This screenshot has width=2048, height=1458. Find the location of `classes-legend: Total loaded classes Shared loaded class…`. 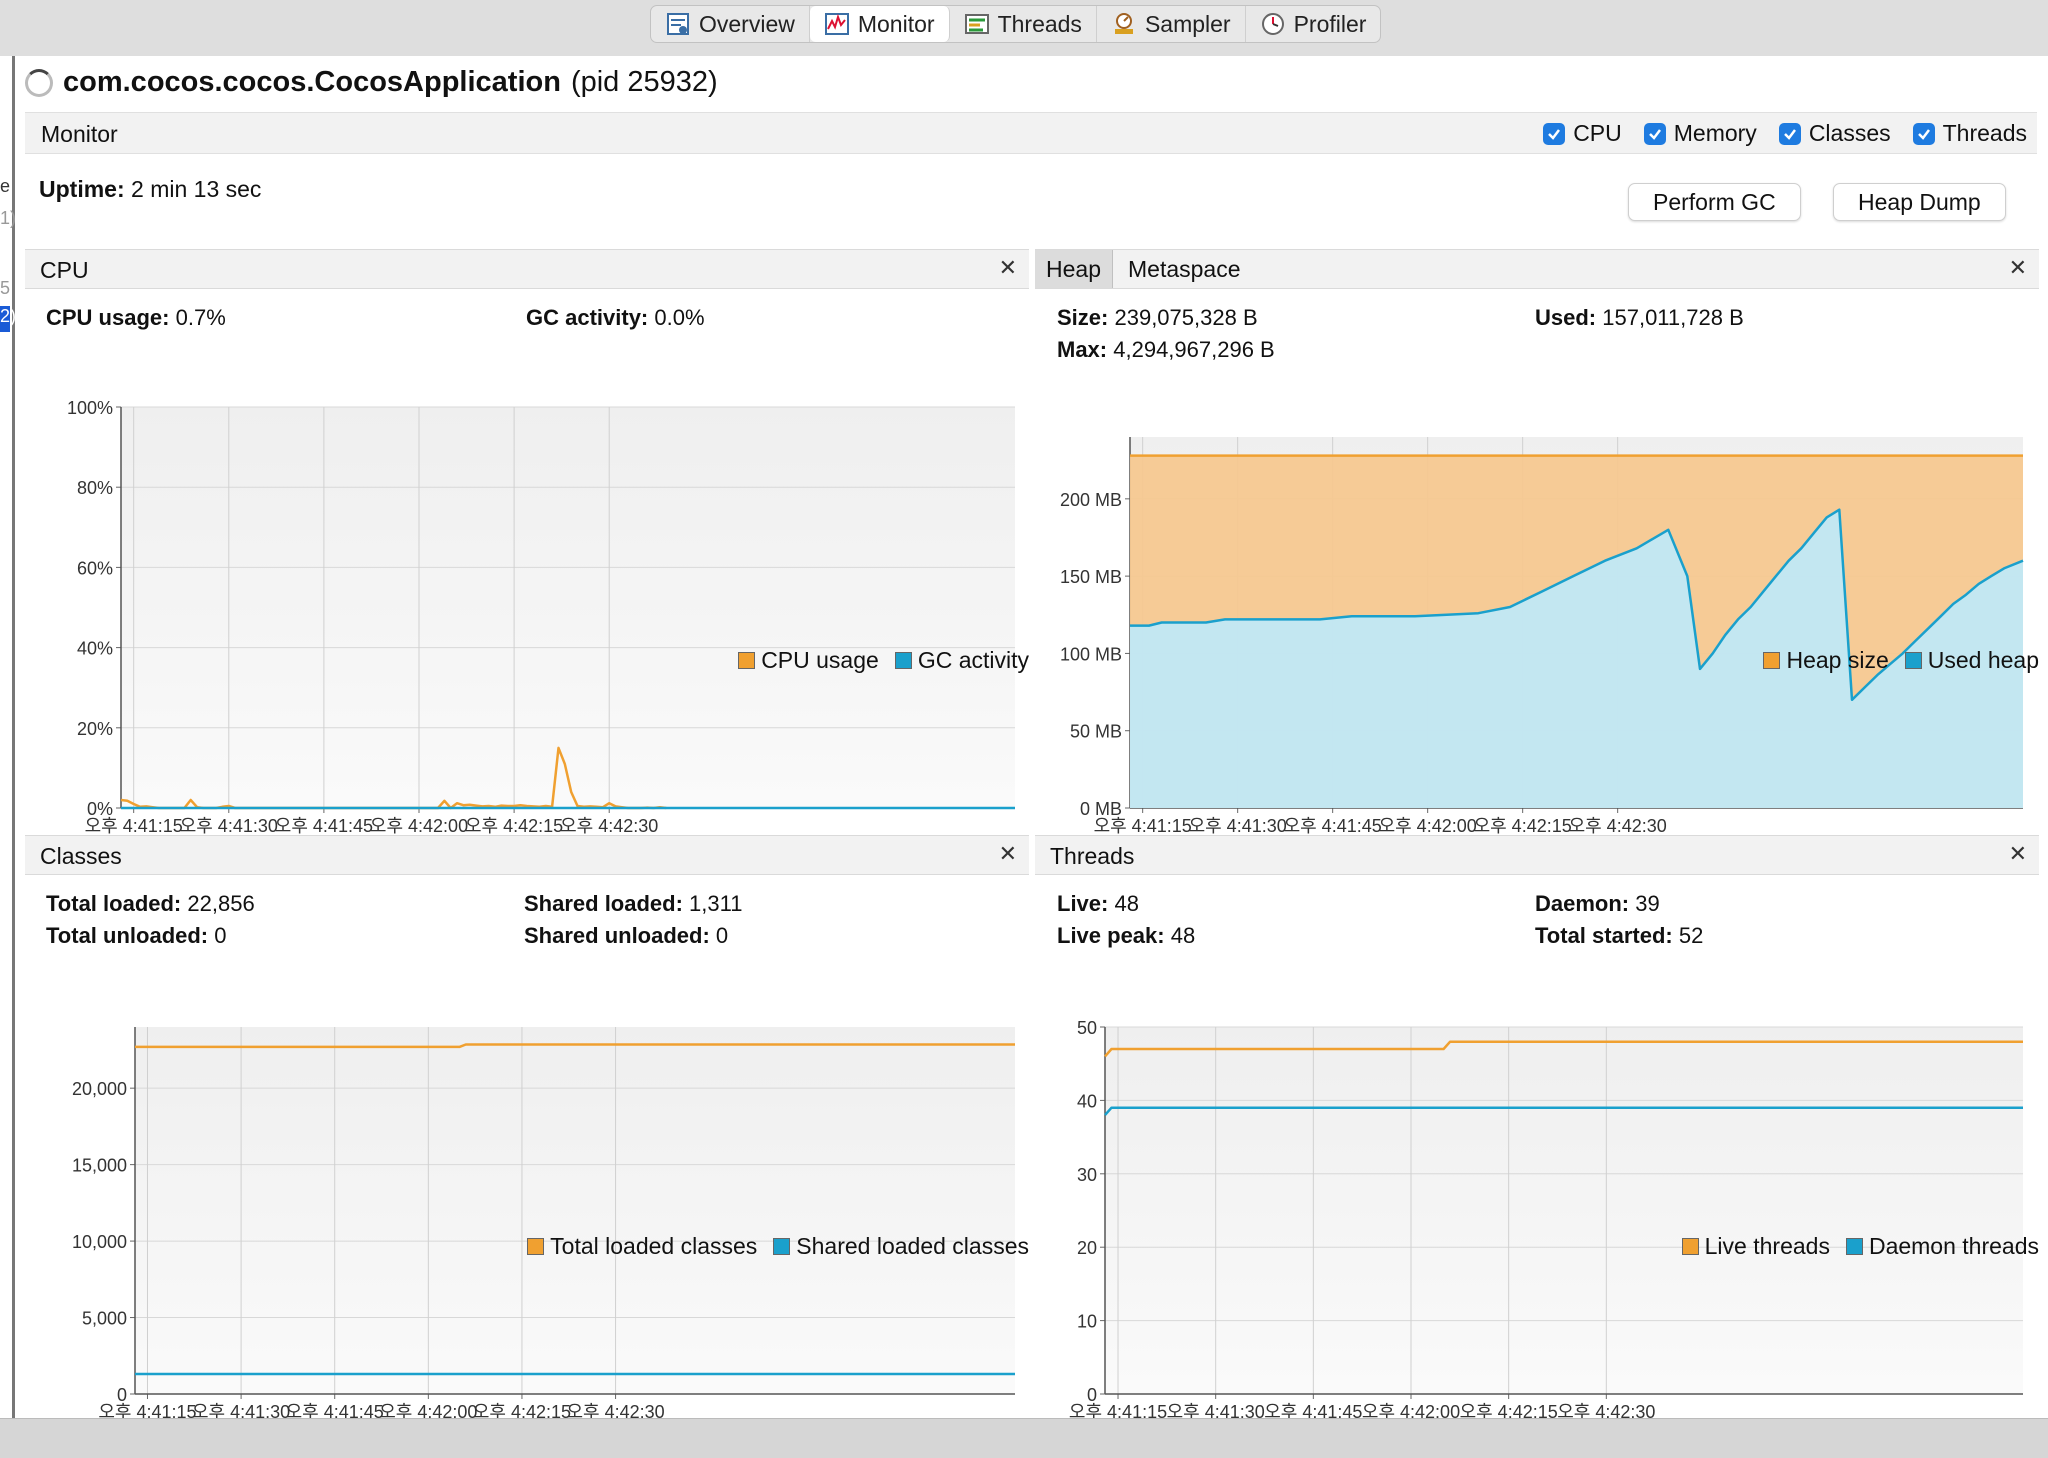

classes-legend: Total loaded classes Shared loaded class… is located at coordinates (778, 1246).